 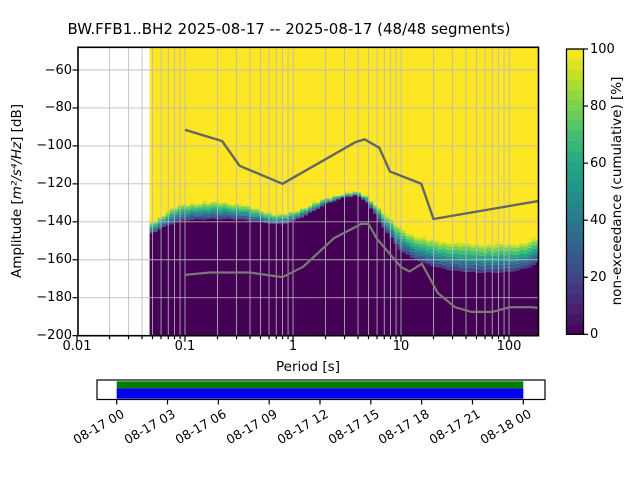 I want to click on y-tick-label: −100, so click(x=54, y=146).